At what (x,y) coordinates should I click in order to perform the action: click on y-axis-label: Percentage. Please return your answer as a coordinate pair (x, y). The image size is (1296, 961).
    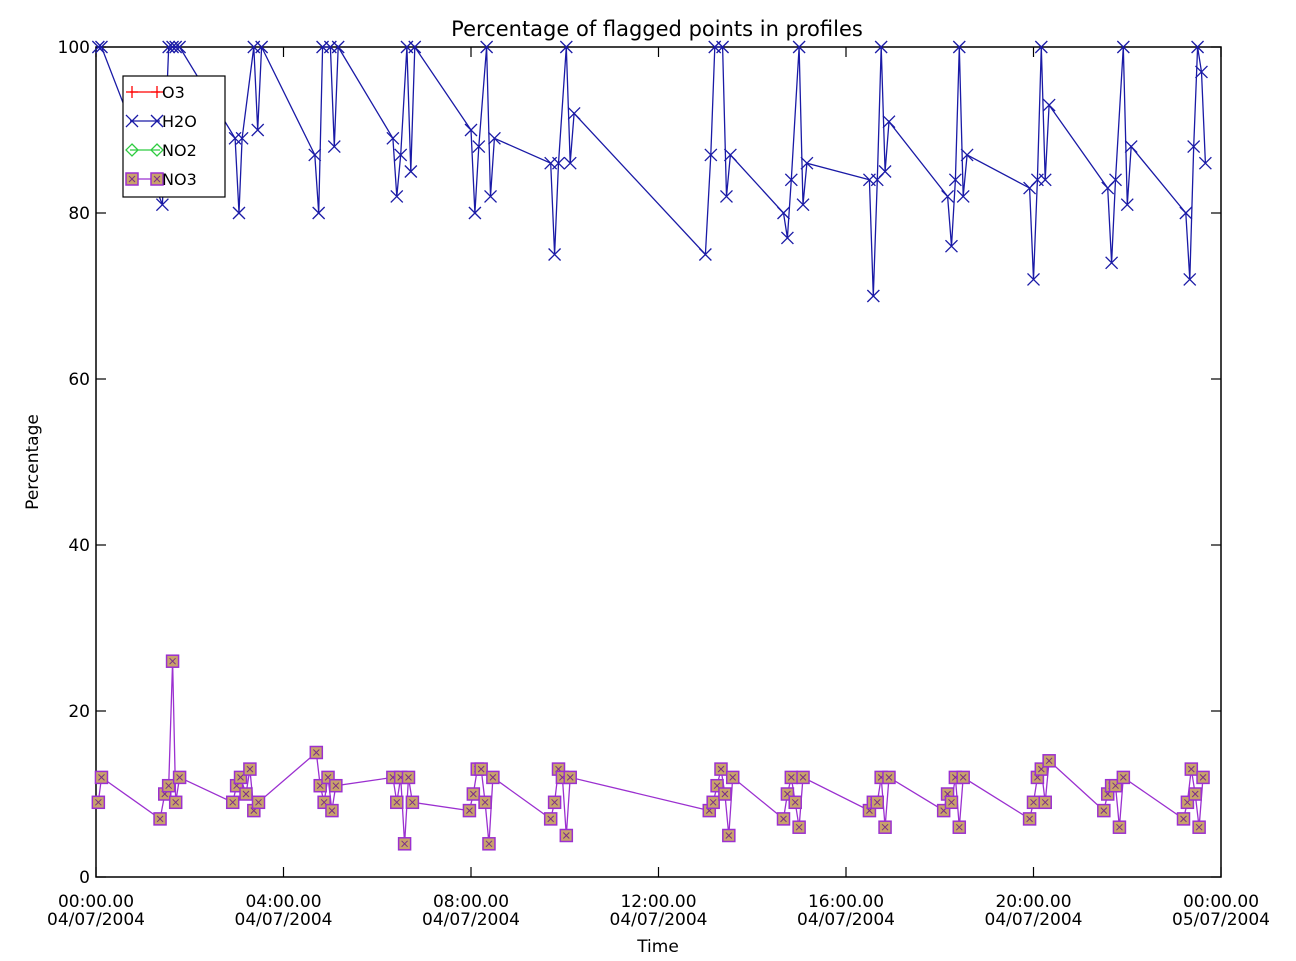
    Looking at the image, I should click on (33, 462).